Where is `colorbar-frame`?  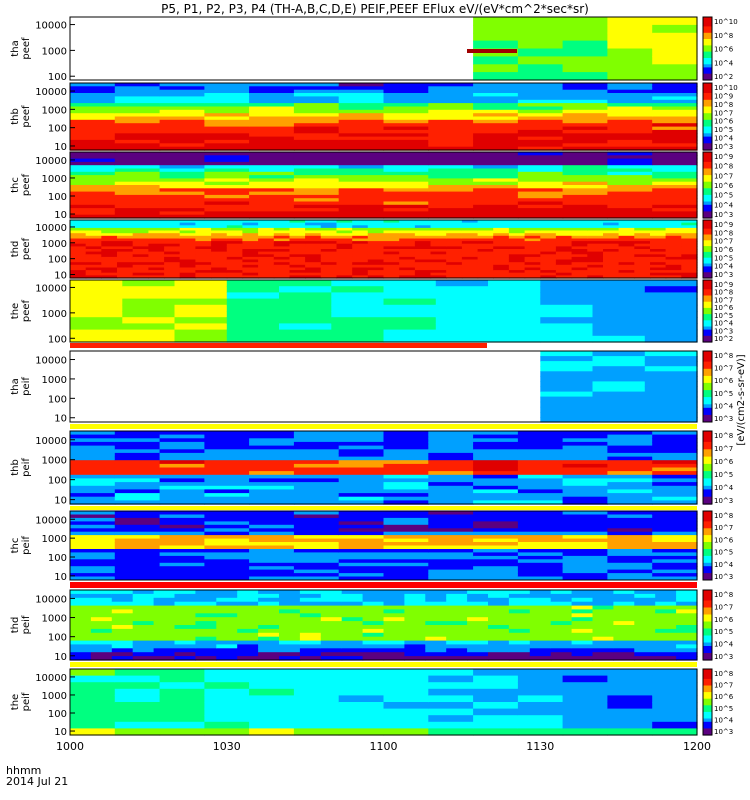
colorbar-frame is located at coordinates (707, 386).